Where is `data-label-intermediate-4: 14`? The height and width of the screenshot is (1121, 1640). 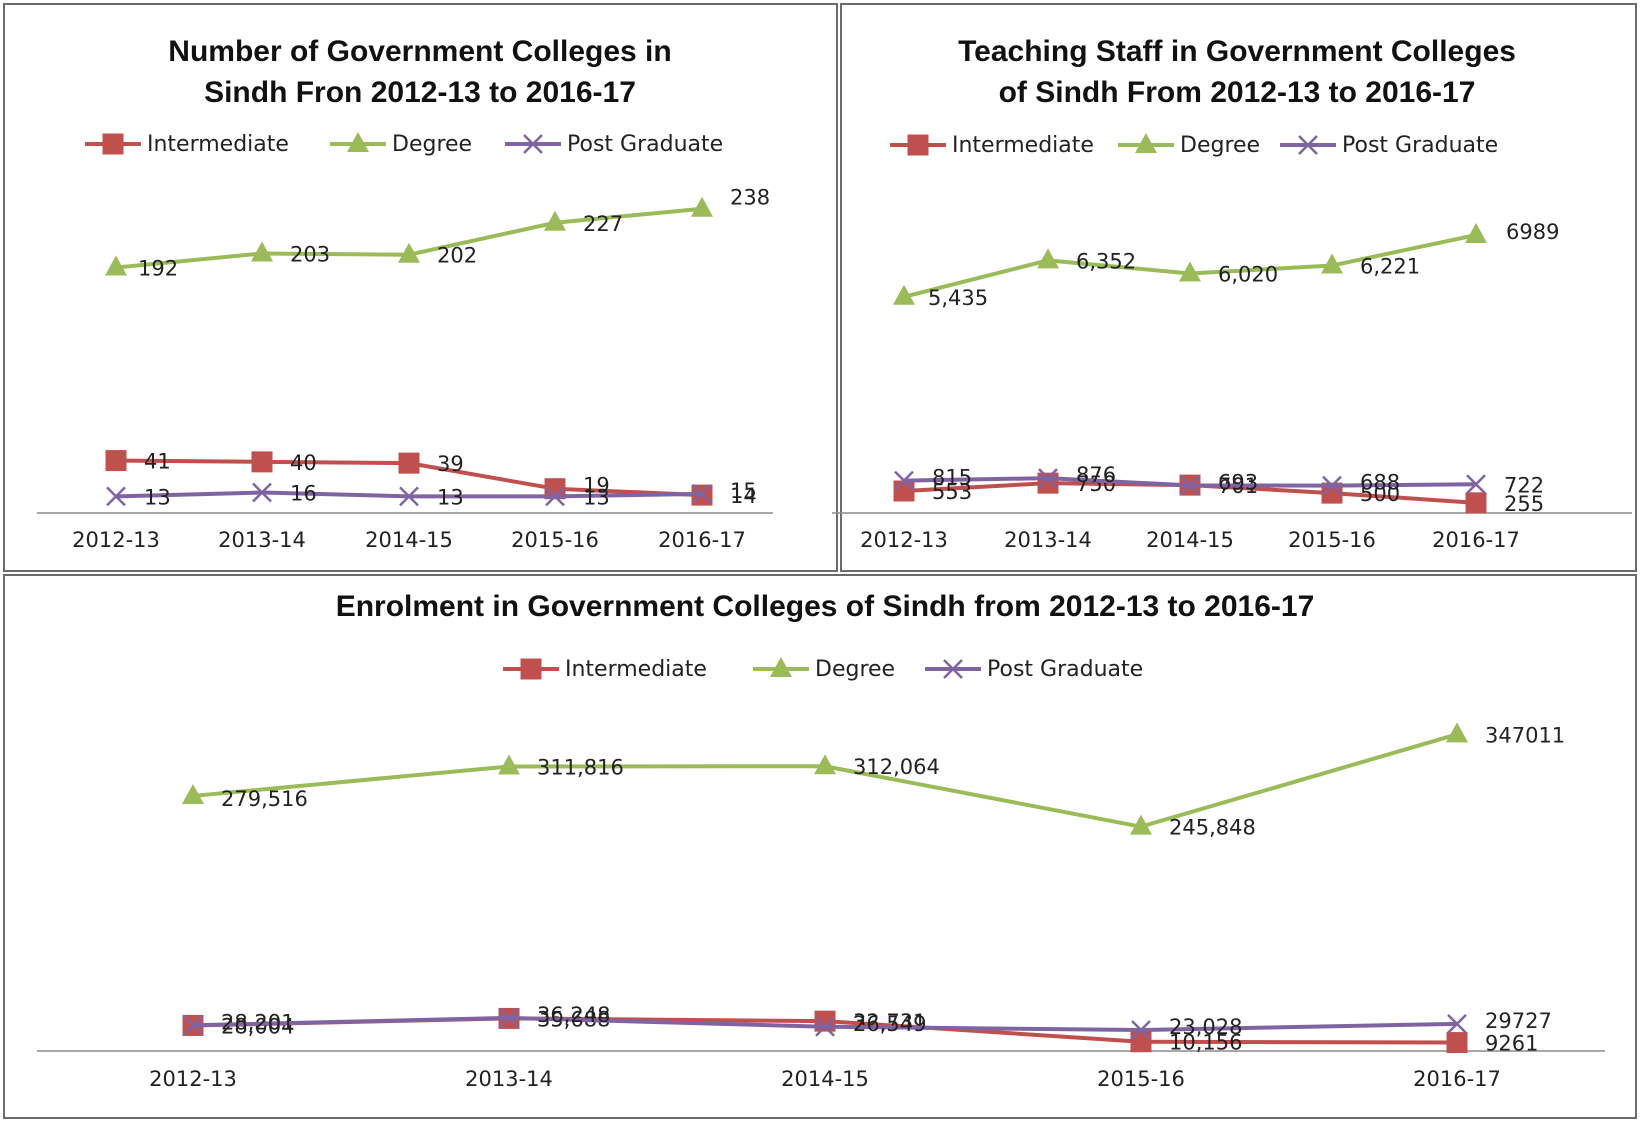 data-label-intermediate-4: 14 is located at coordinates (743, 496).